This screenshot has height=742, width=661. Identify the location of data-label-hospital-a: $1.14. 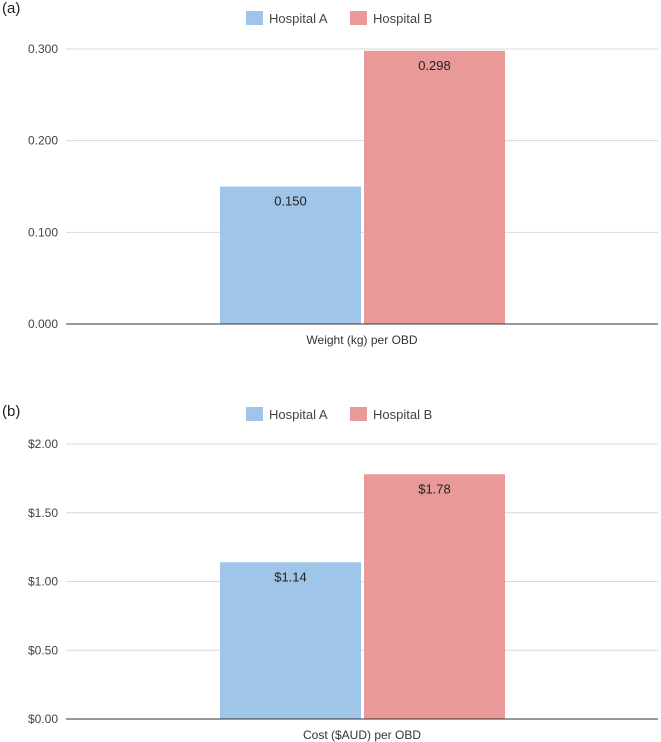
(290, 576).